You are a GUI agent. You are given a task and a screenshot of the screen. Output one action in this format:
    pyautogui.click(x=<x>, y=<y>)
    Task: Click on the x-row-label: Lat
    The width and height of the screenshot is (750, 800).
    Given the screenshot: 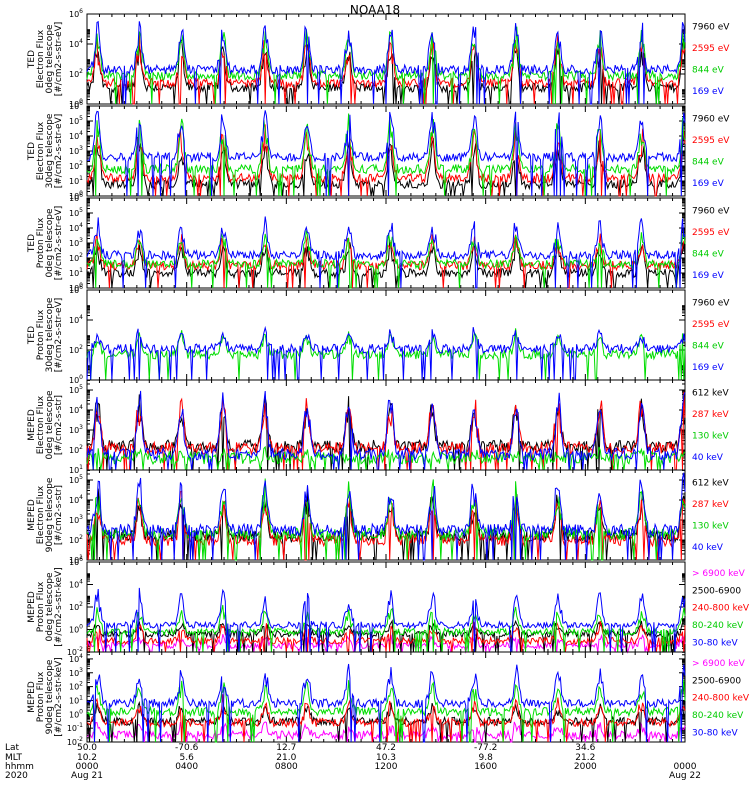 What is the action you would take?
    pyautogui.click(x=12, y=748)
    